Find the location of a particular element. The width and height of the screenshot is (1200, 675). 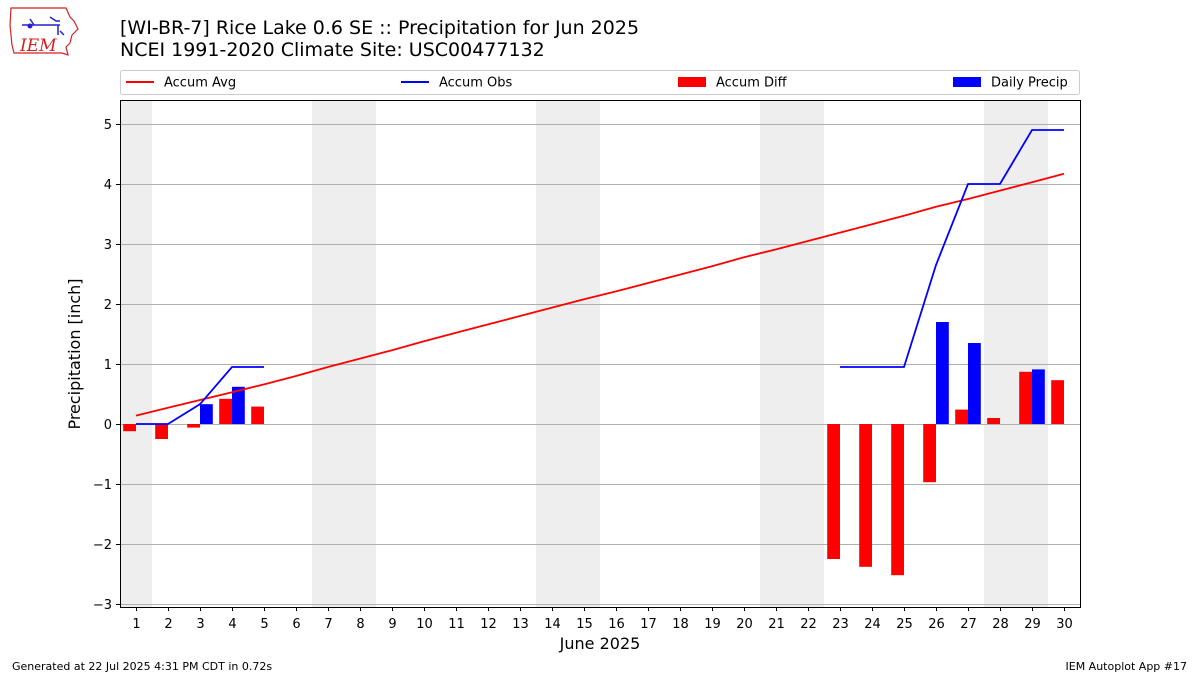

x-tick-label: 3 is located at coordinates (200, 624).